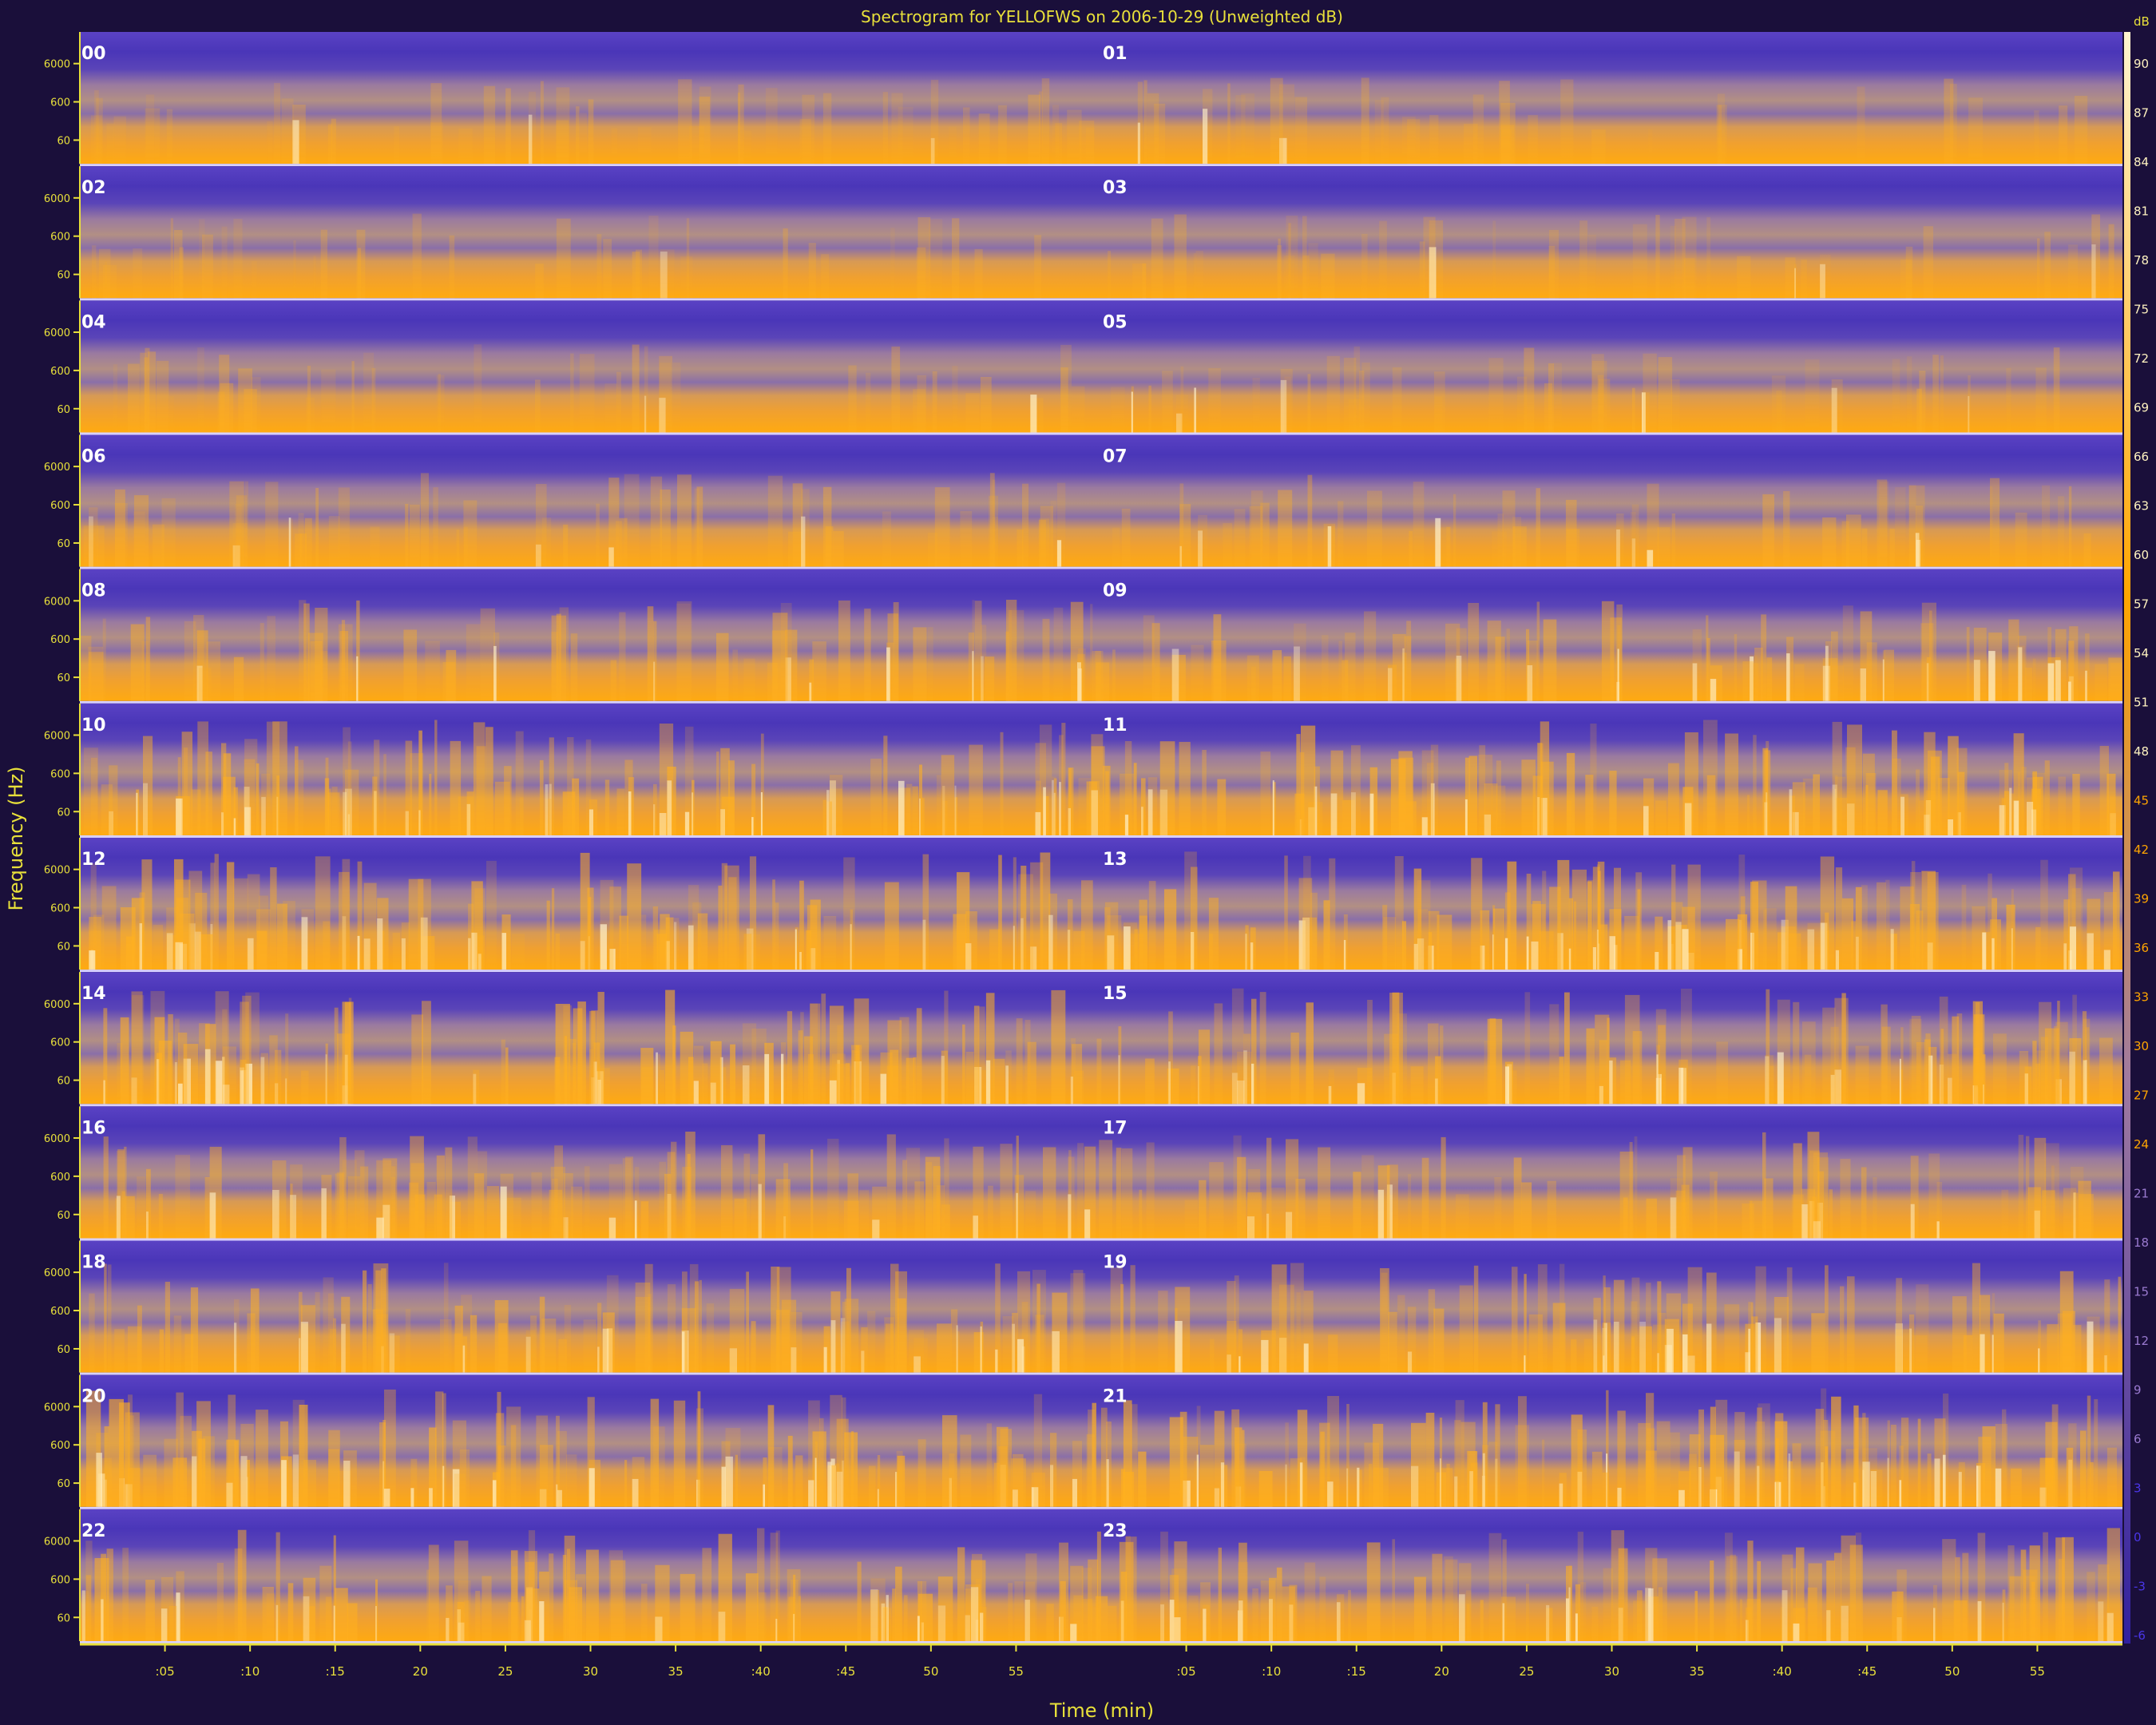  Describe the element at coordinates (1782, 1672) in the screenshot. I see `x-tick-label: :40` at that location.